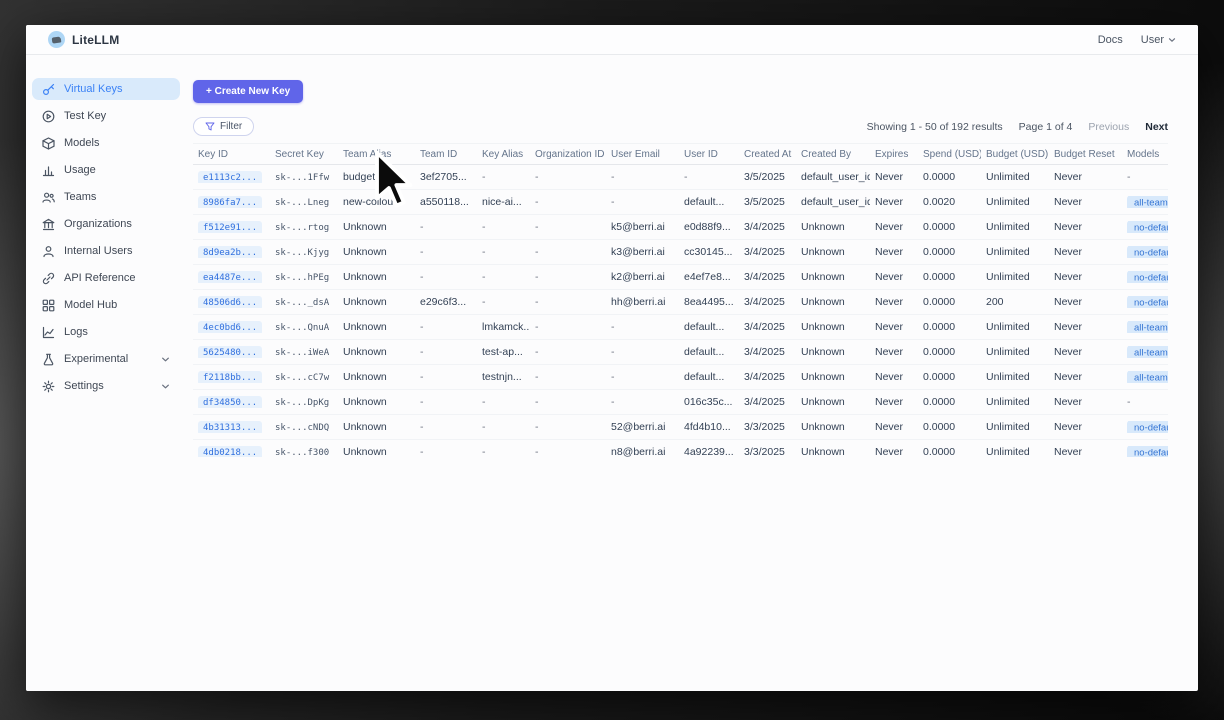 This screenshot has width=1224, height=720. I want to click on secret-key-cell: sk-...f300, so click(302, 452).